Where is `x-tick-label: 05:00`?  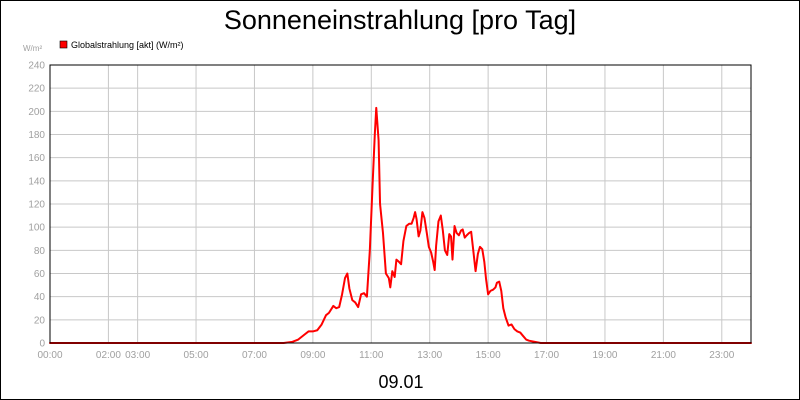 x-tick-label: 05:00 is located at coordinates (196, 355).